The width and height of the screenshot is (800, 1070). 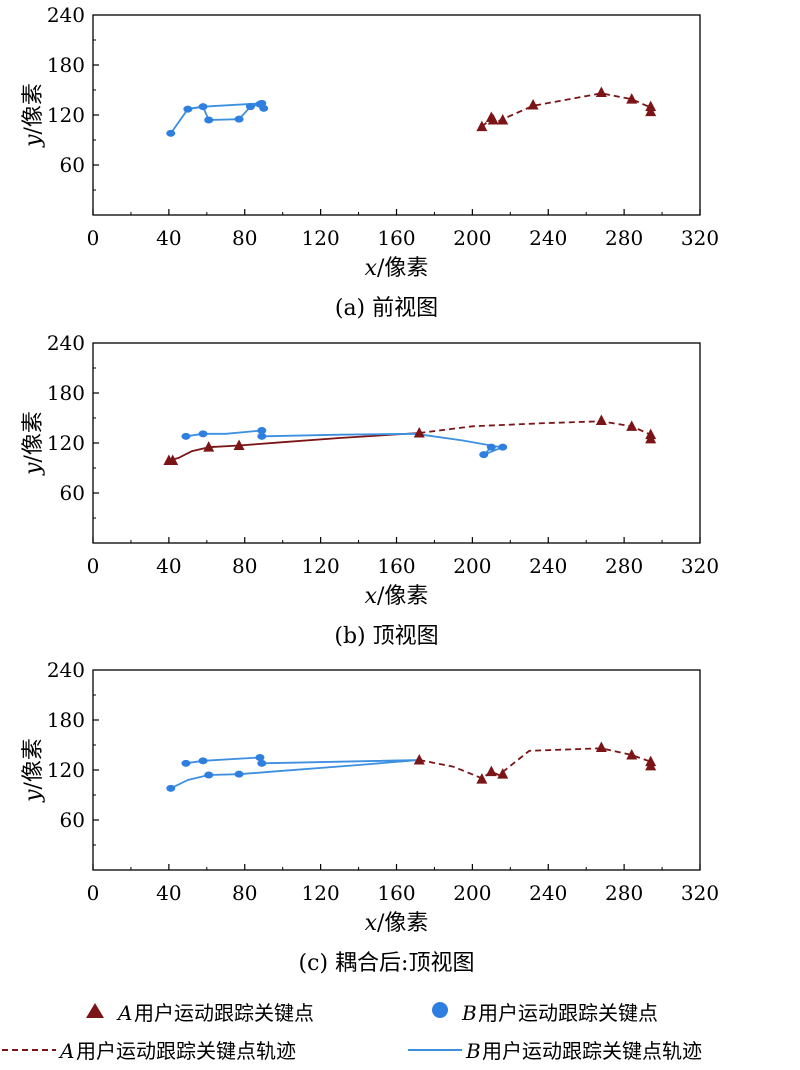 I want to click on panel-caption: (b) 顶视图, so click(x=386, y=636).